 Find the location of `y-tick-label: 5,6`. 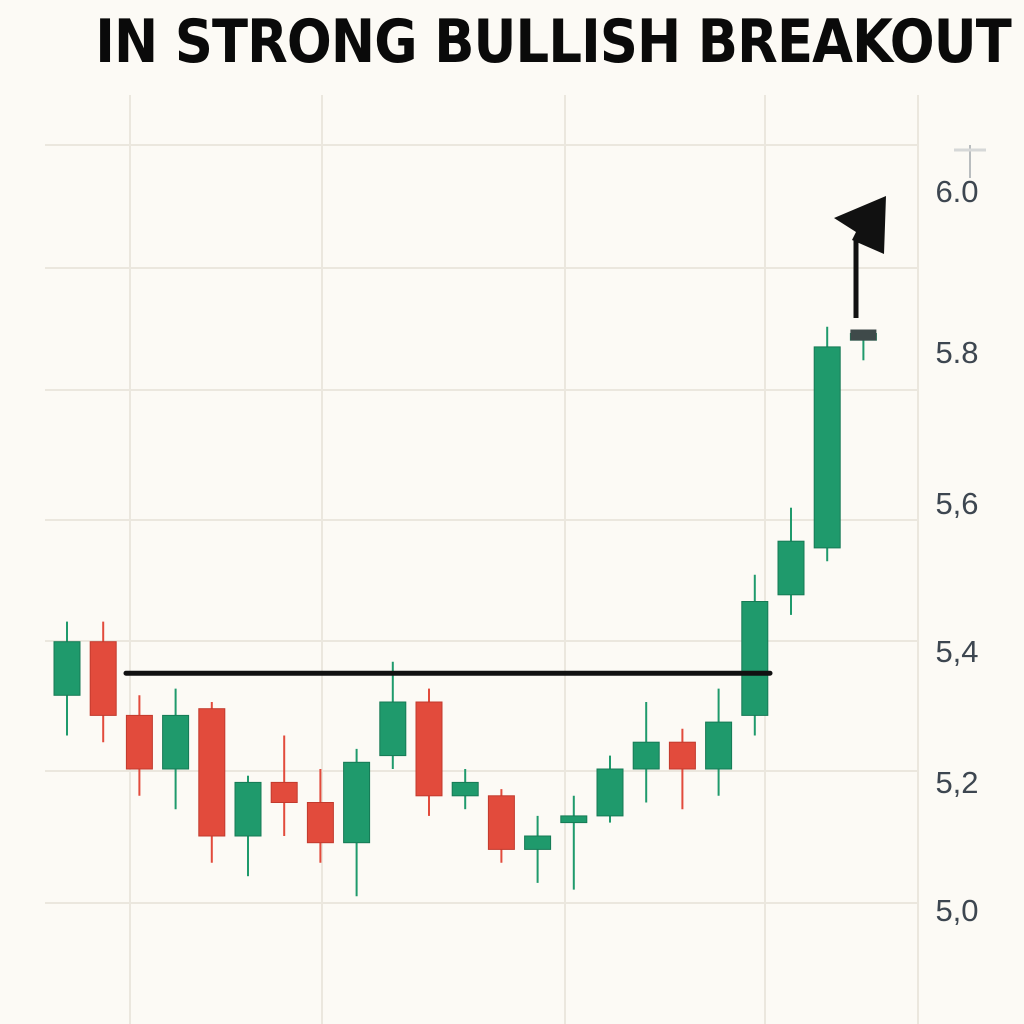

y-tick-label: 5,6 is located at coordinates (956, 503).